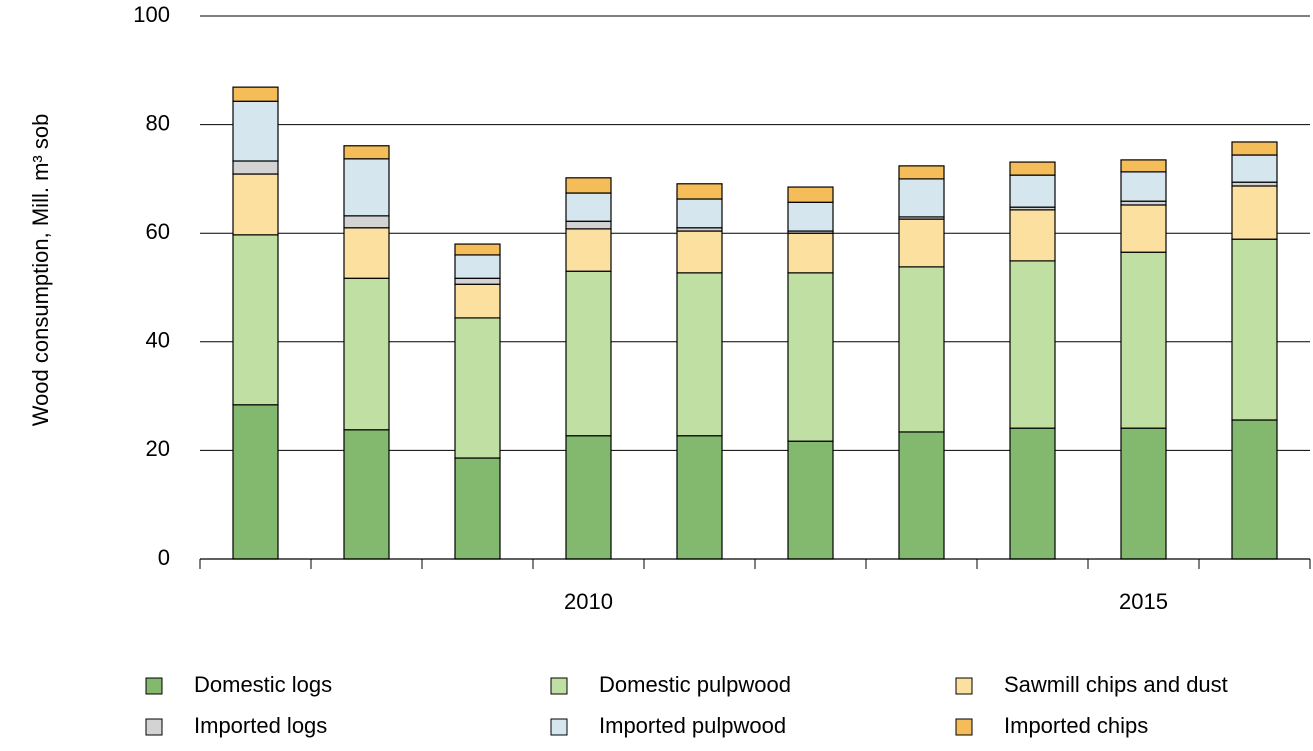 The width and height of the screenshot is (1313, 751). Describe the element at coordinates (260, 725) in the screenshot. I see `legend-label: Imported logs` at that location.